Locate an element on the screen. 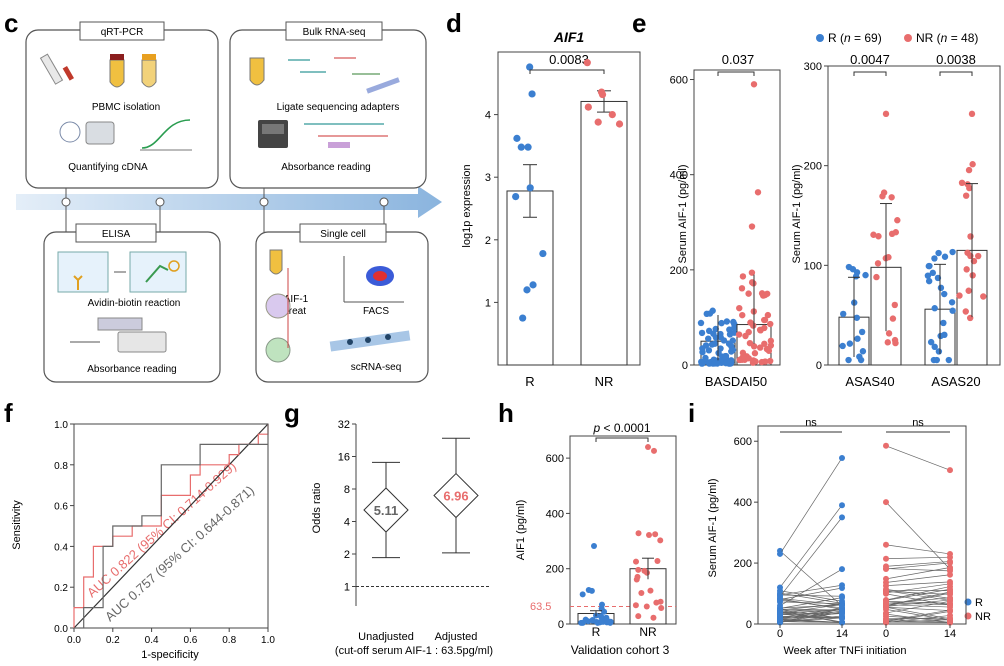  panel-f-ytick-label: 0.6 is located at coordinates (61, 507).